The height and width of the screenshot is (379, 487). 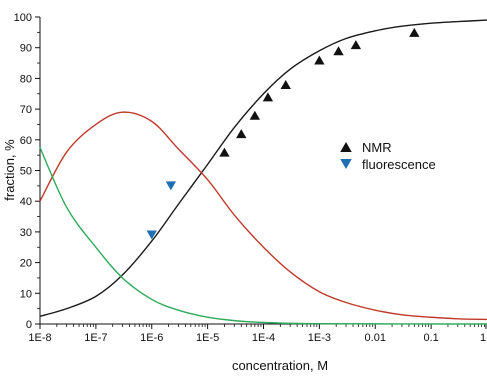 What do you see at coordinates (26, 233) in the screenshot?
I see `y-tick-label: 30` at bounding box center [26, 233].